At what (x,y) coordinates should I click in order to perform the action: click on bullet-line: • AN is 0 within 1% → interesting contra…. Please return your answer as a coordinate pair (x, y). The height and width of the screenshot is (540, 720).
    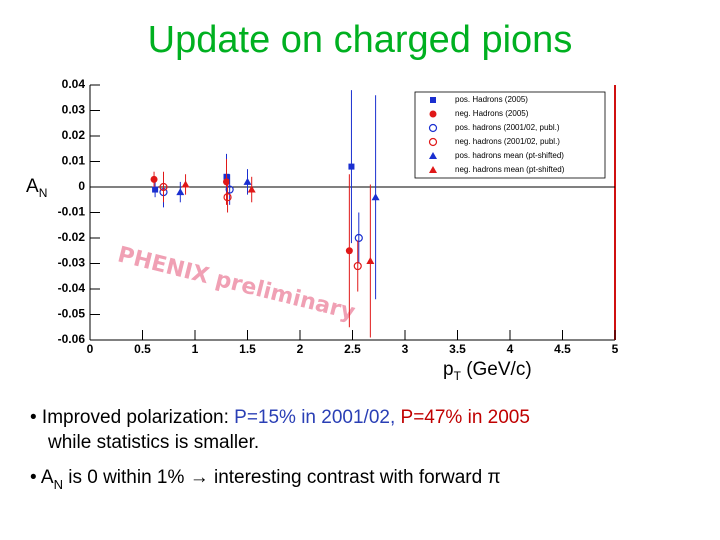
    Looking at the image, I should click on (265, 479).